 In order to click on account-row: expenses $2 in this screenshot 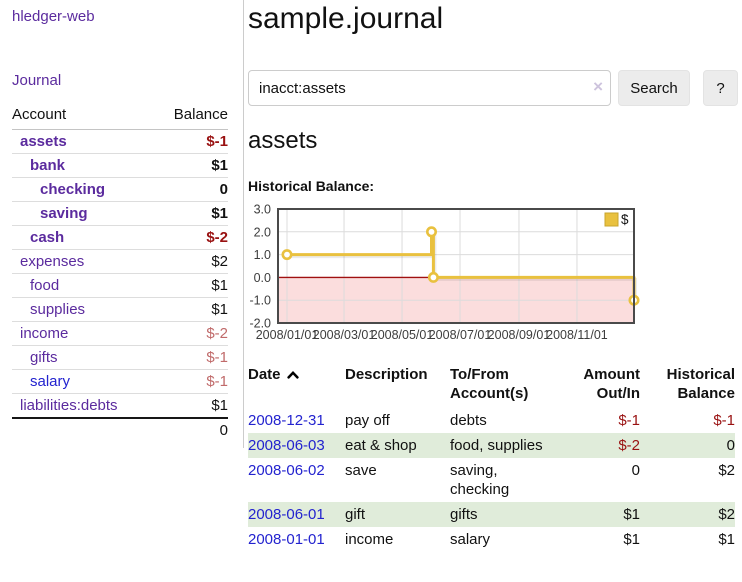, I will do `click(120, 261)`.